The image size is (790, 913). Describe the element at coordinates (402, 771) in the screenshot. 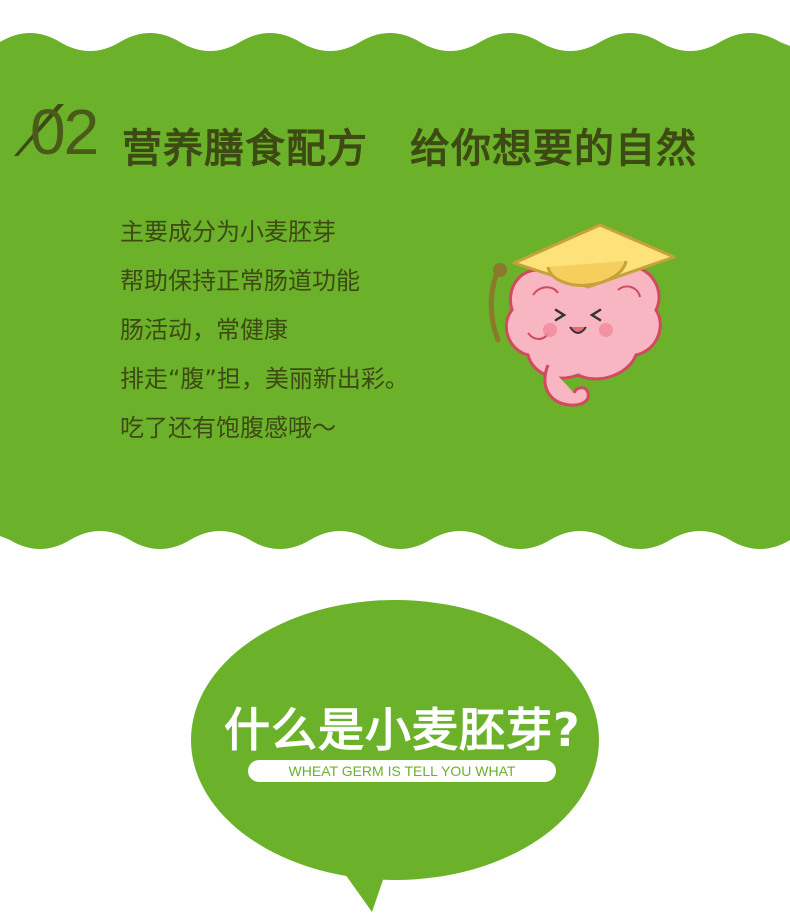

I see `question-subtitle: WHEAT GERM IS TELL YOU WHAT` at that location.